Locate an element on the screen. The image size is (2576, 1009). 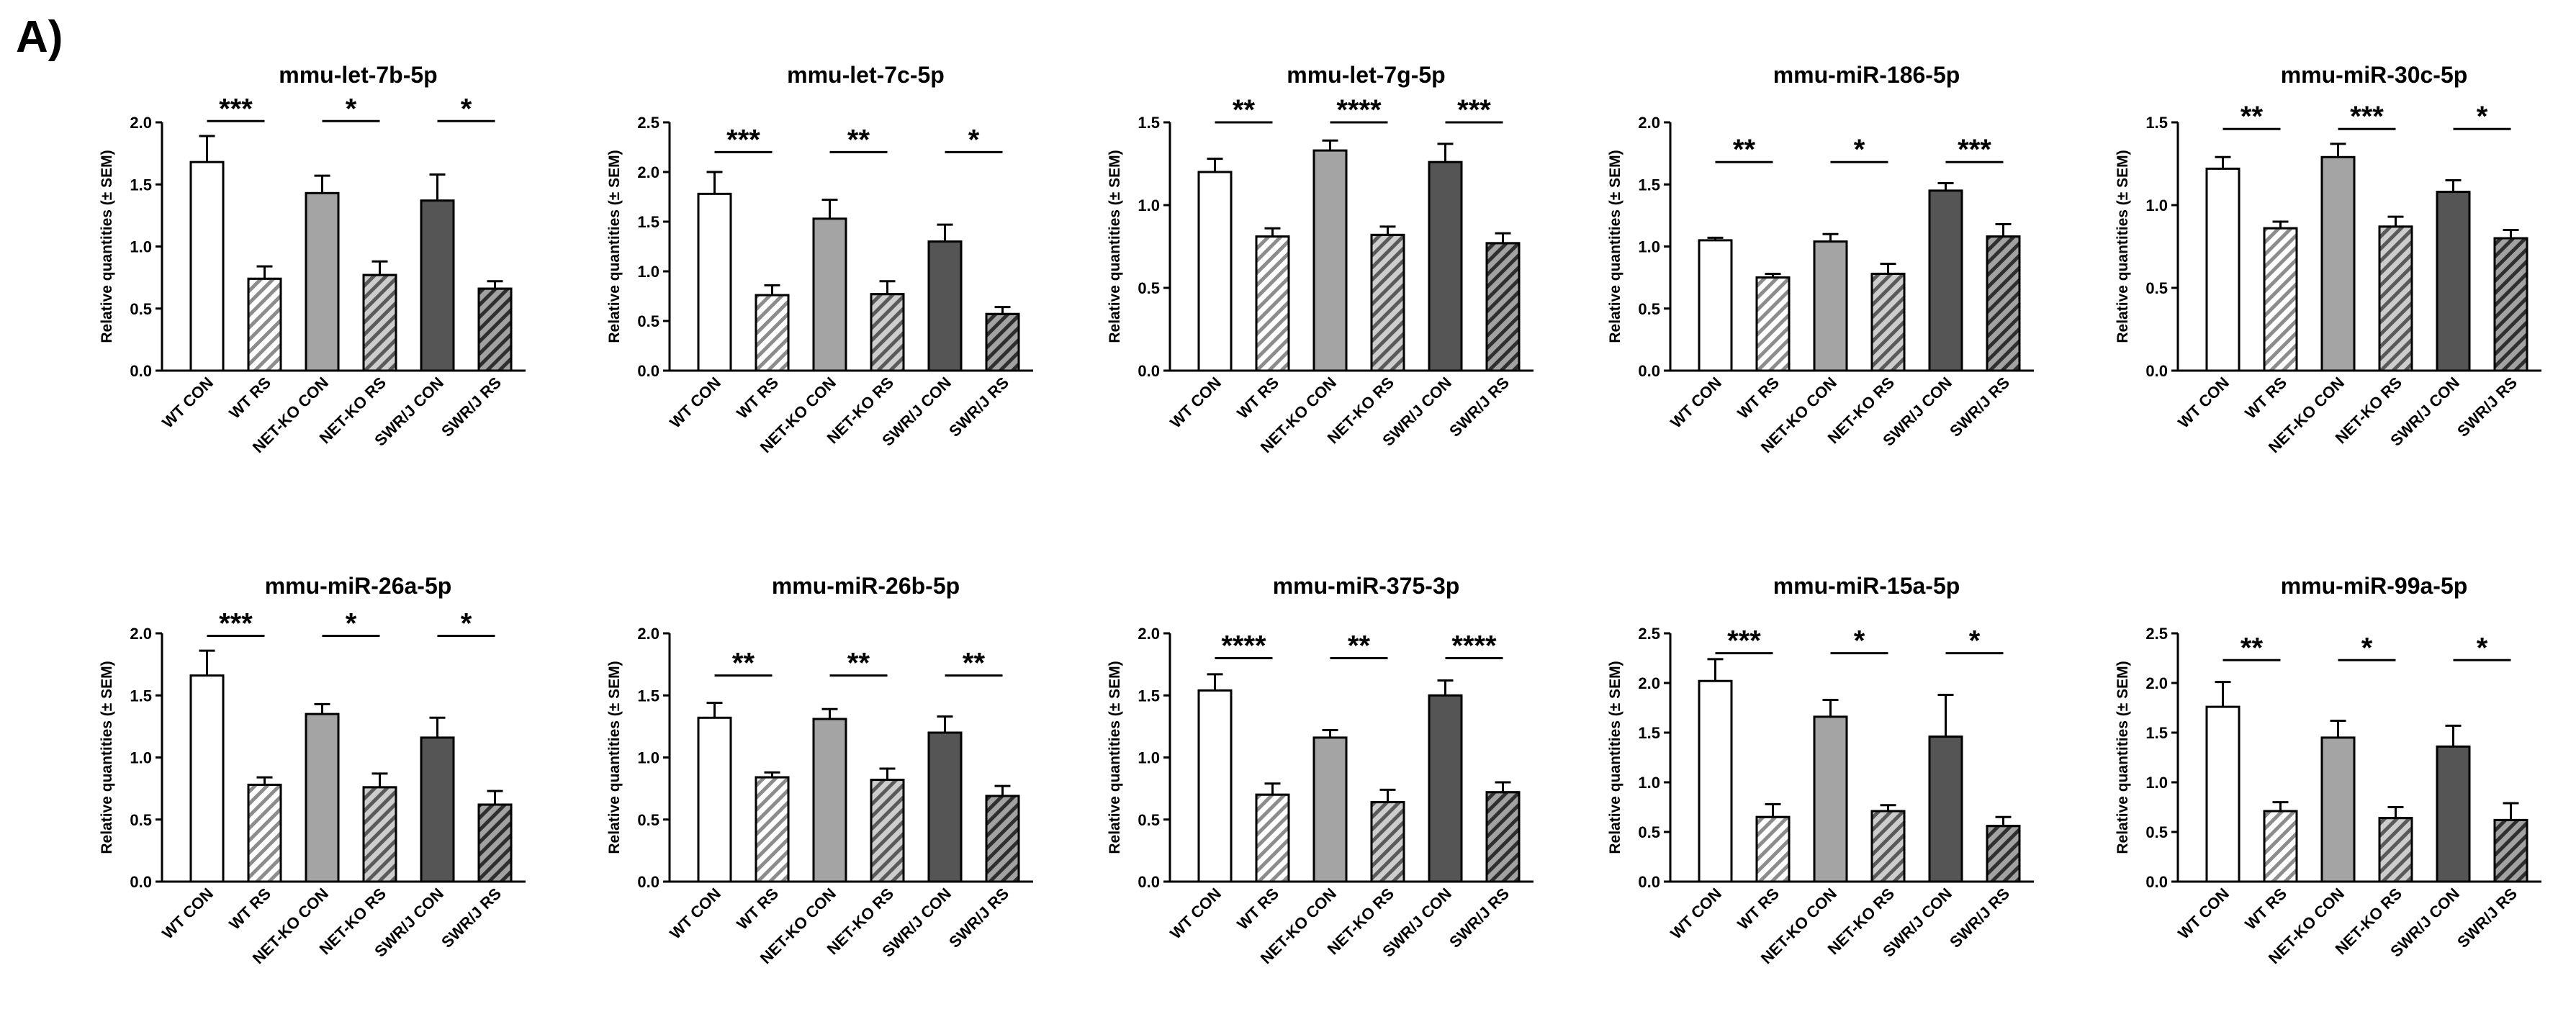
chart-title: mmu-miR-375-3p is located at coordinates (1366, 586).